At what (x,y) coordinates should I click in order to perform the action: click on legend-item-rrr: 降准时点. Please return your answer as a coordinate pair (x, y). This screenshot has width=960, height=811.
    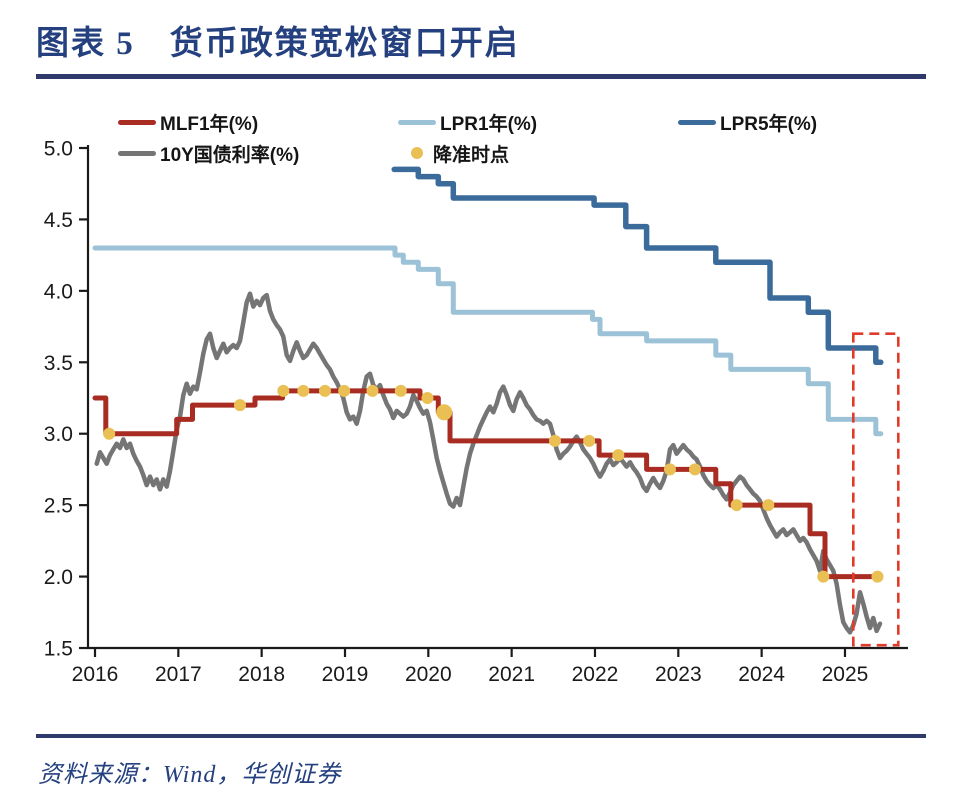
    Looking at the image, I should click on (459, 154).